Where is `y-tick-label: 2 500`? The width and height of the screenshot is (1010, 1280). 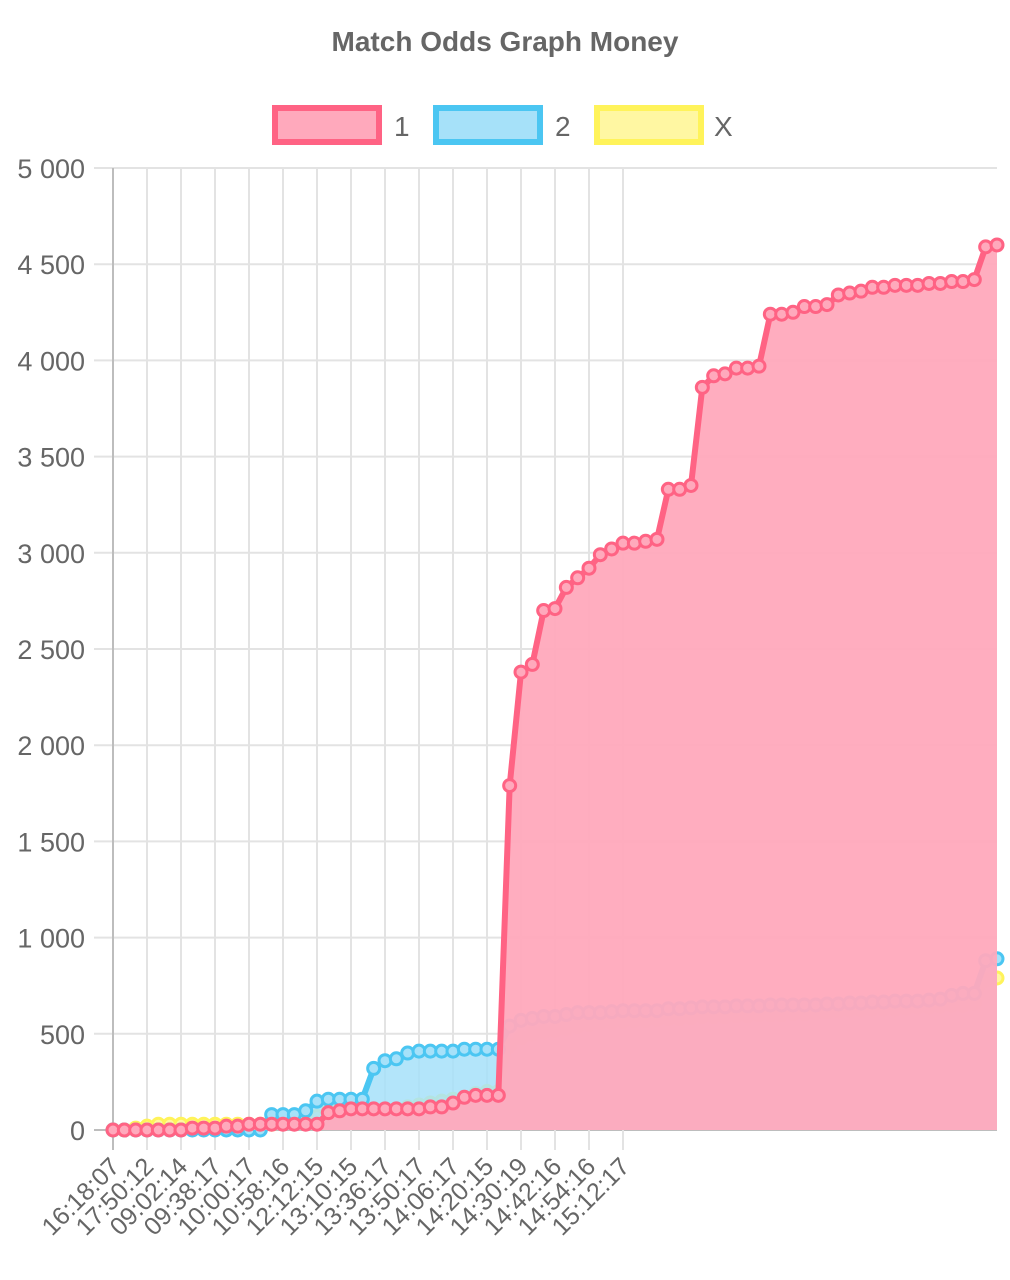 y-tick-label: 2 500 is located at coordinates (51, 650).